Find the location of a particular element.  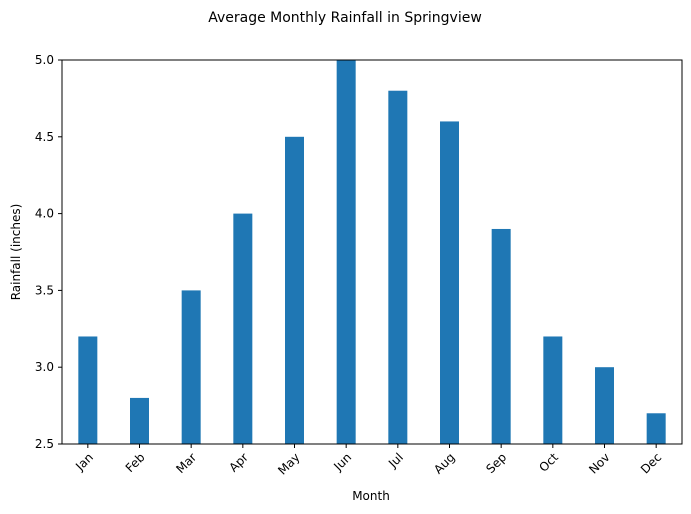

y-tick-label: 3.5 is located at coordinates (44, 290).